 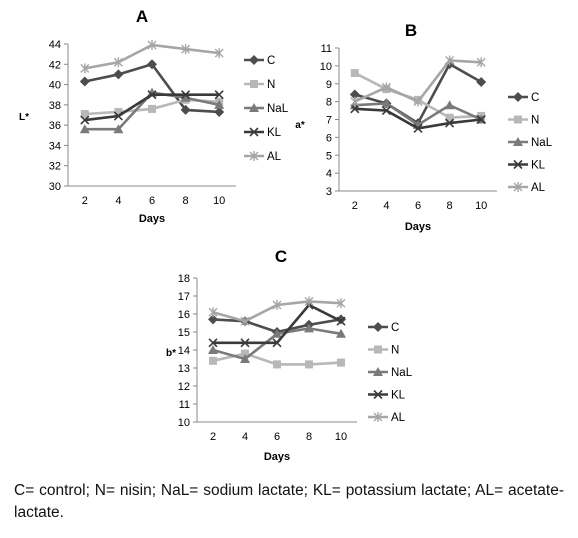 I want to click on series-line, so click(x=418, y=81).